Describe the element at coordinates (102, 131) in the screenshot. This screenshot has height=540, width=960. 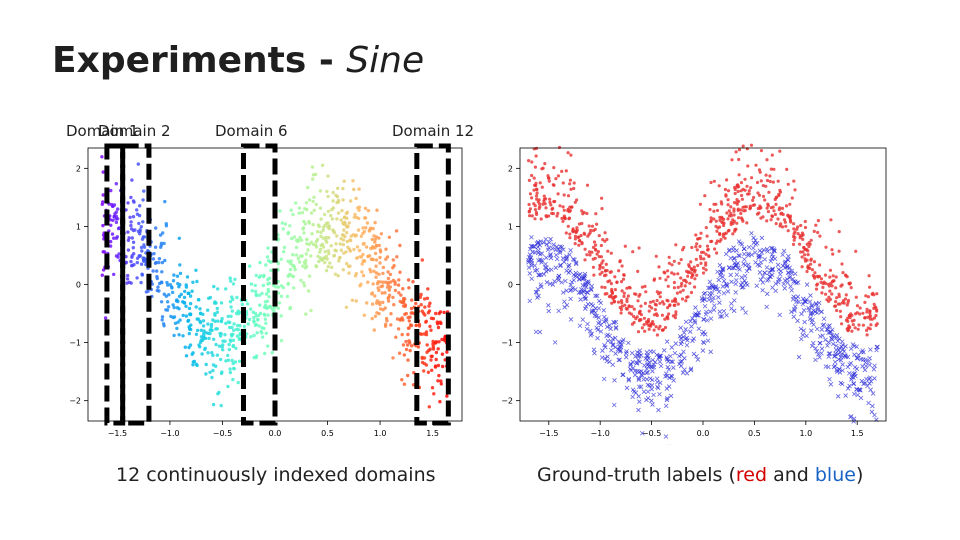
I see `domain-label-1: Domain 1` at that location.